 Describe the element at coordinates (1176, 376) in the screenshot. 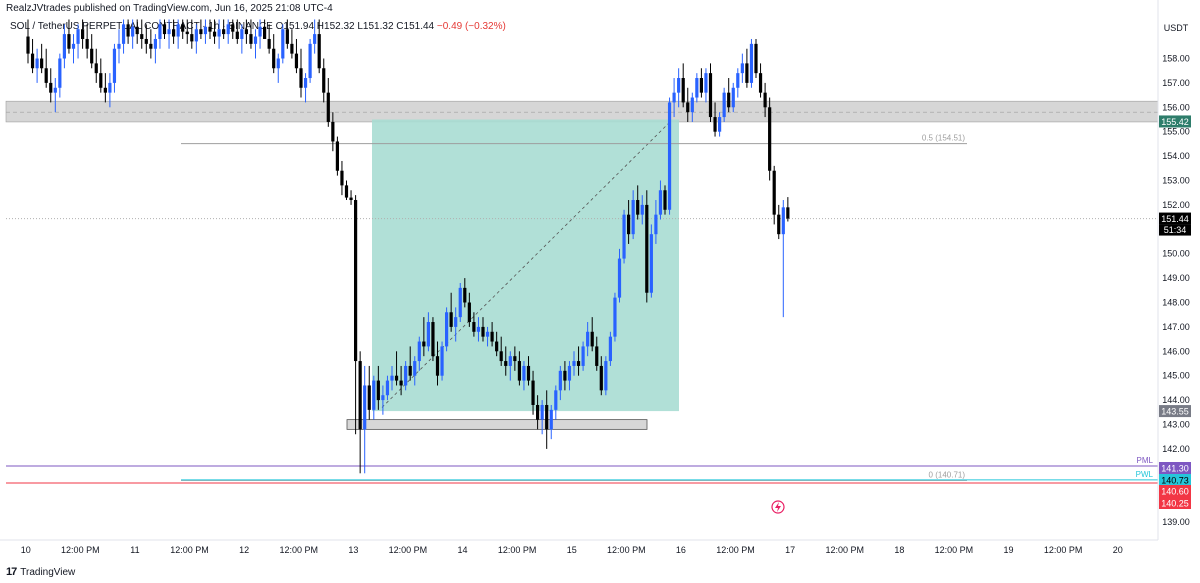

I see `price-tick-label: 145.00` at that location.